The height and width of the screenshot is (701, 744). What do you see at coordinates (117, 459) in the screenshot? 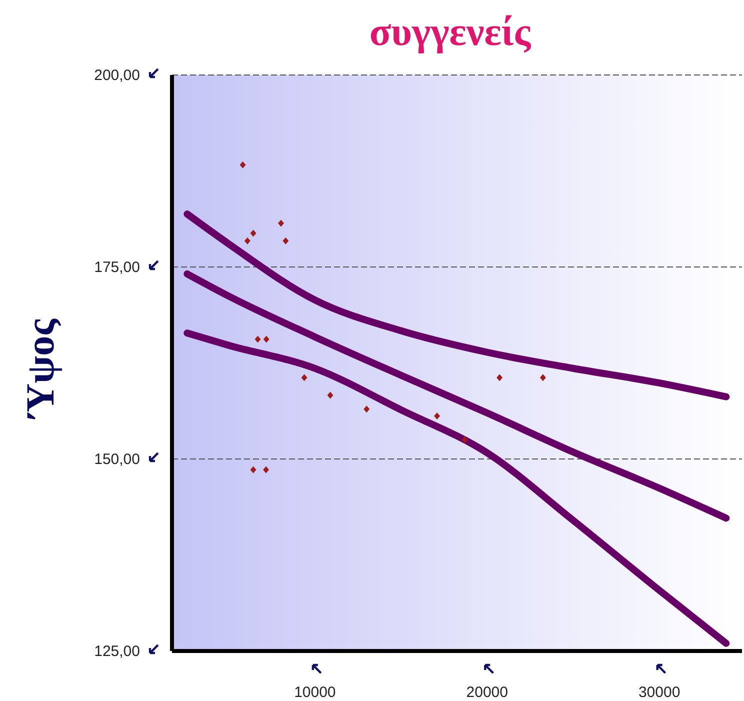
I see `y-tick-label: 150,00` at bounding box center [117, 459].